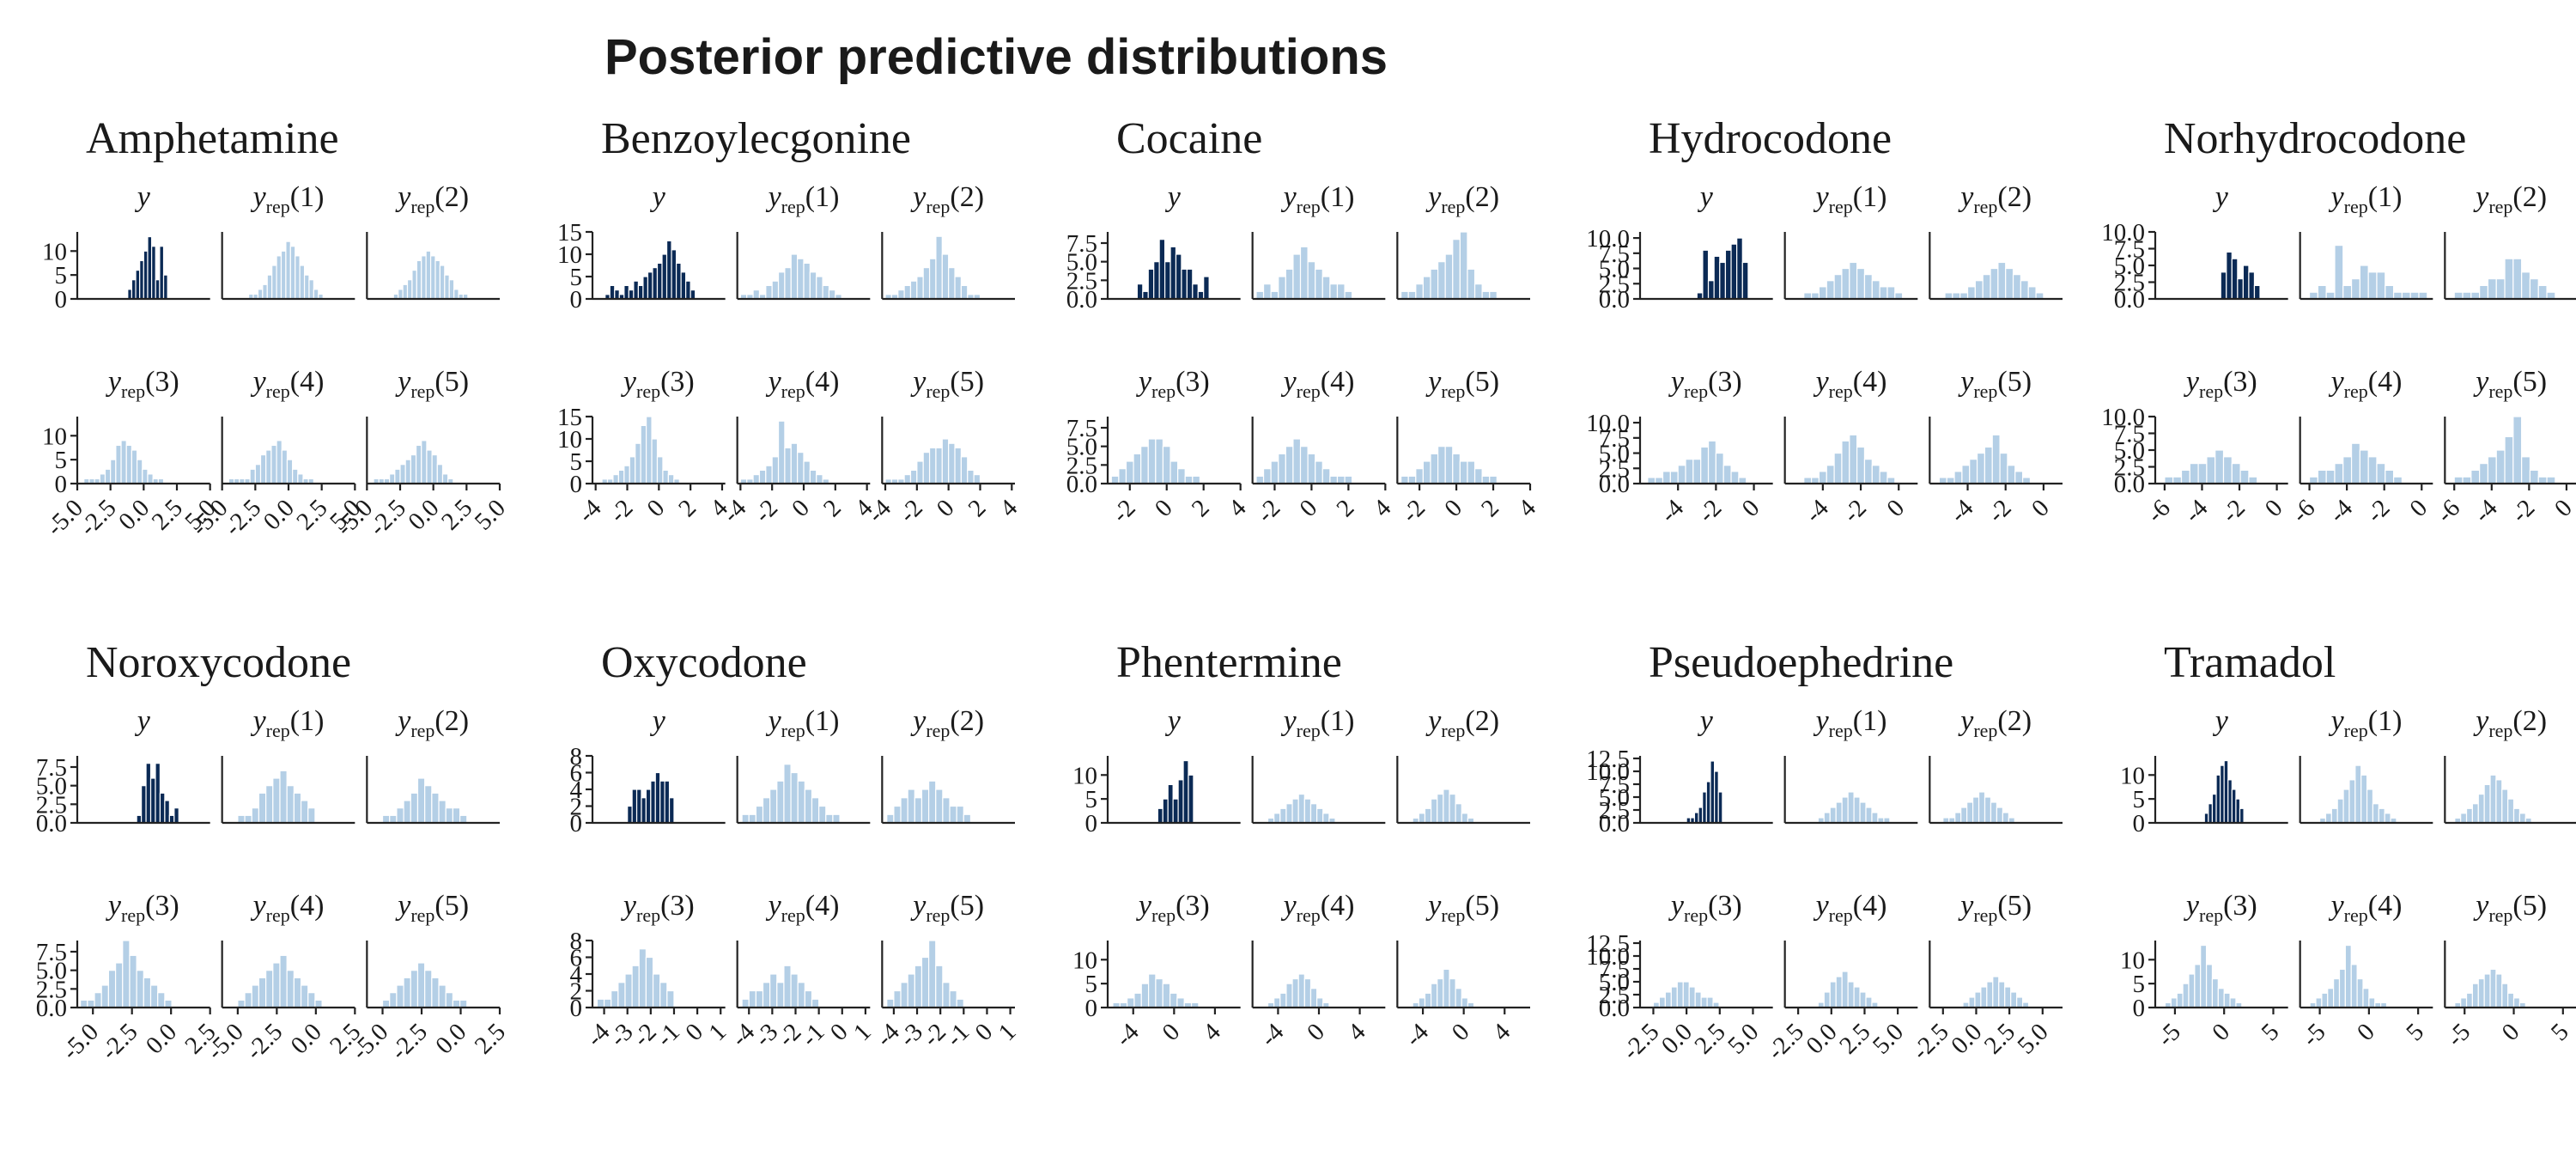 This screenshot has width=2576, height=1163. I want to click on y-tick-label: 8, so click(576, 756).